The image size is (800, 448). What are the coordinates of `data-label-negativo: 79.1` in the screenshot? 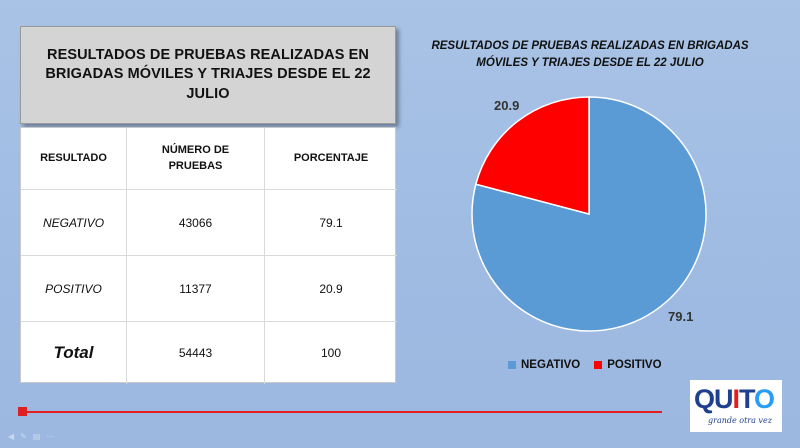 It's located at (680, 316).